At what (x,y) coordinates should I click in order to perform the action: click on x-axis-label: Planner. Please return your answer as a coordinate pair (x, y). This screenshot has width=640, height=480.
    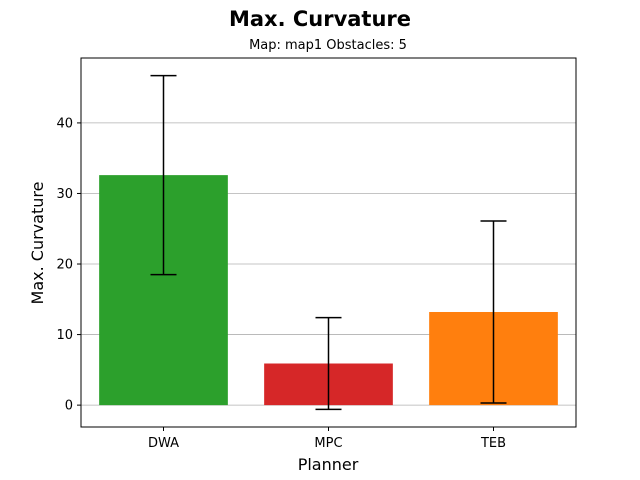
    Looking at the image, I should click on (328, 464).